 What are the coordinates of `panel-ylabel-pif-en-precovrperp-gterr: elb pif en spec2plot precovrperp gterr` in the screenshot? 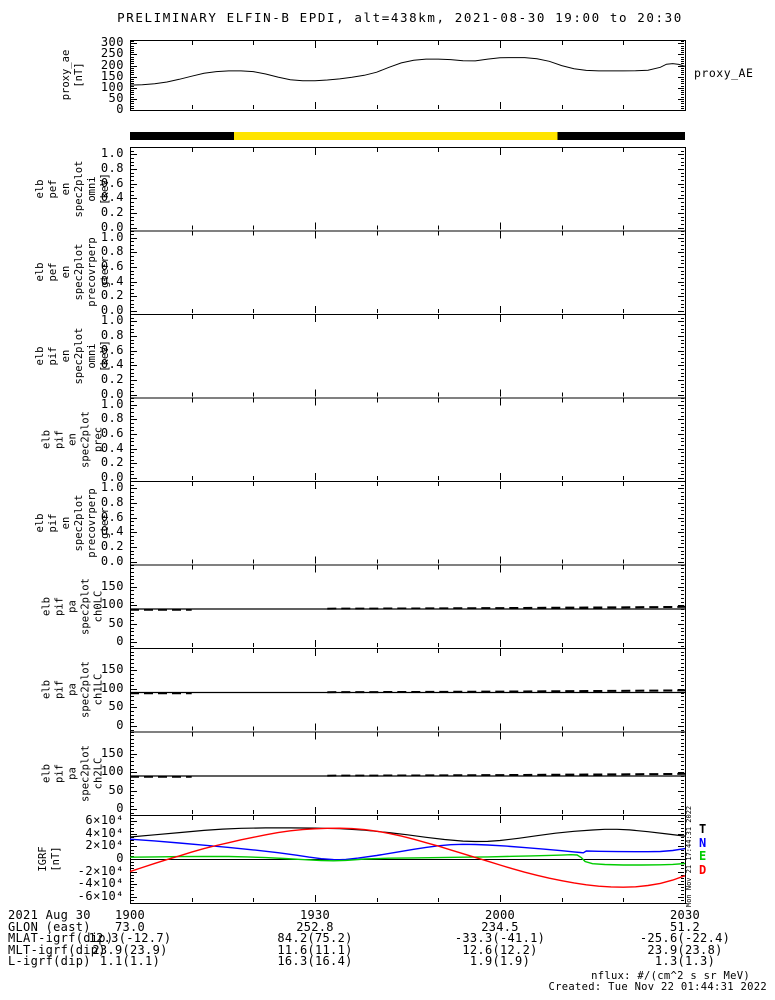 It's located at (72, 522).